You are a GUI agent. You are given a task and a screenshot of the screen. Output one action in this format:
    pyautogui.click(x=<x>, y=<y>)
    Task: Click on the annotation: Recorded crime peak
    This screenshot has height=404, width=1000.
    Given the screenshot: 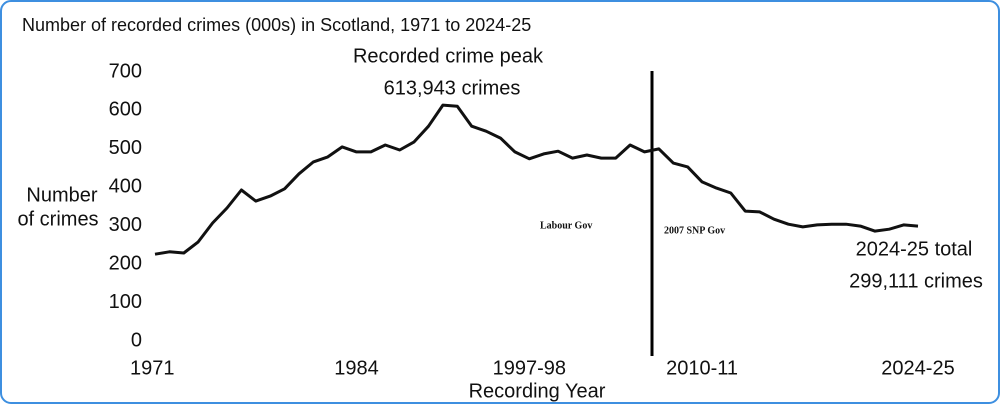 What is the action you would take?
    pyautogui.click(x=448, y=56)
    